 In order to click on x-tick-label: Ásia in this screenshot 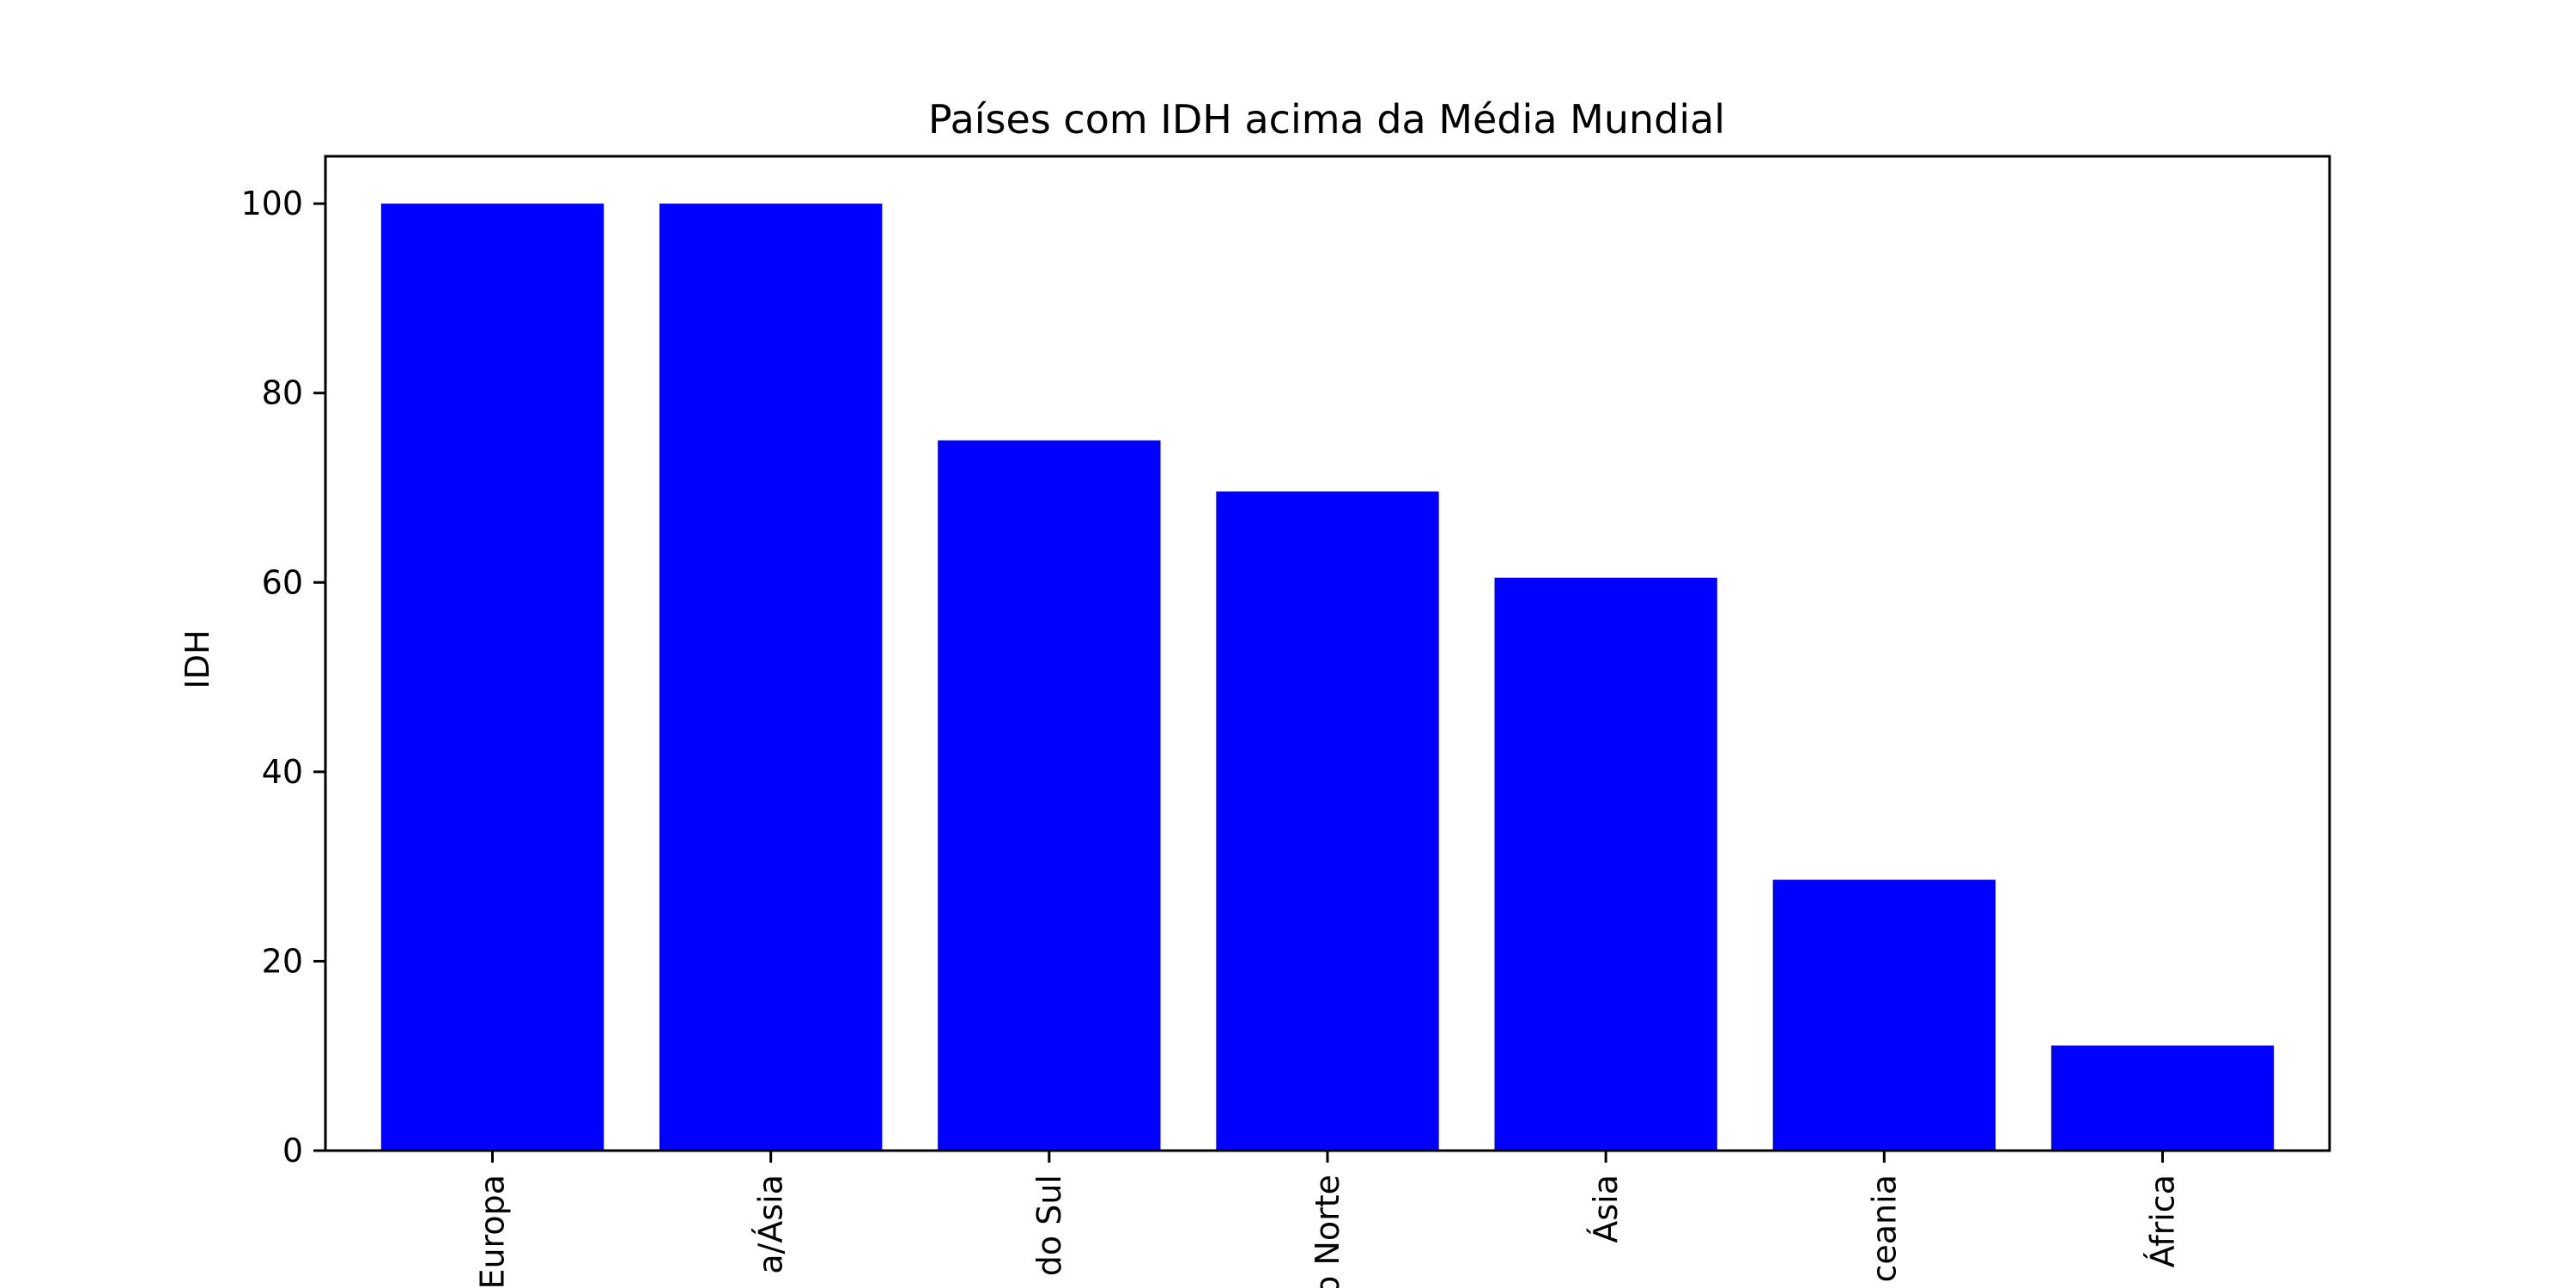, I will do `click(1606, 1209)`.